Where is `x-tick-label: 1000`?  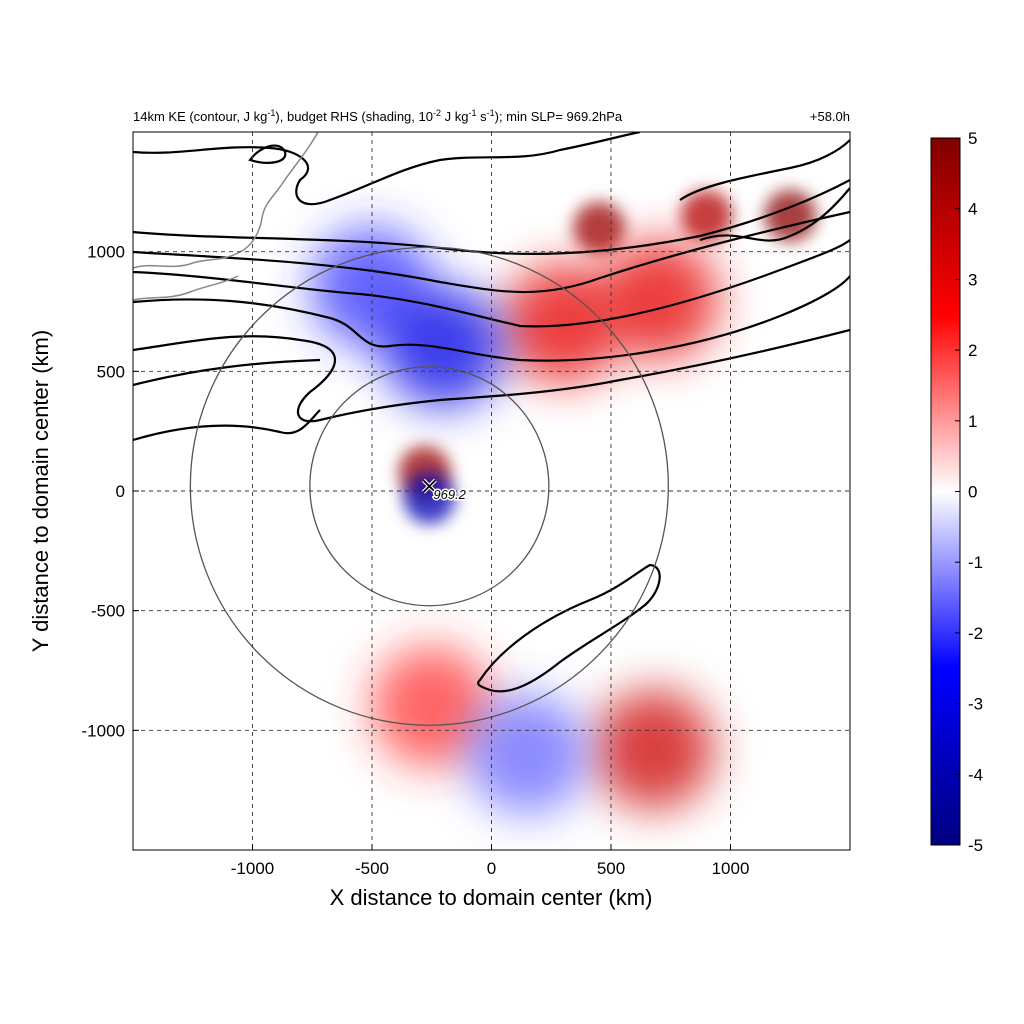
x-tick-label: 1000 is located at coordinates (731, 868).